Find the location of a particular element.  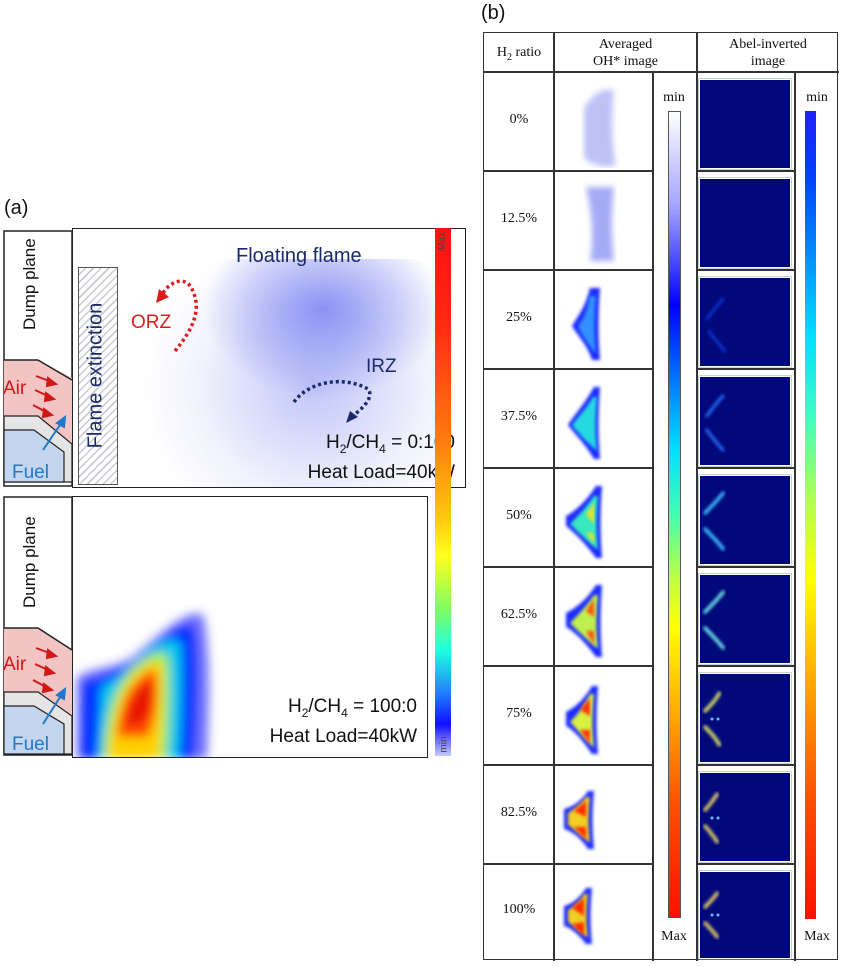

oh-colorbar is located at coordinates (674, 514).